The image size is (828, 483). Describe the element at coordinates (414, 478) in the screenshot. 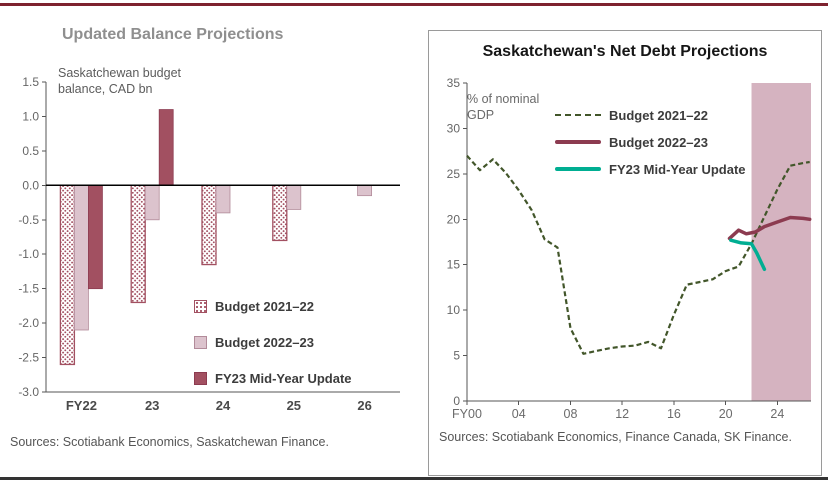

I see `bottom-rule` at that location.